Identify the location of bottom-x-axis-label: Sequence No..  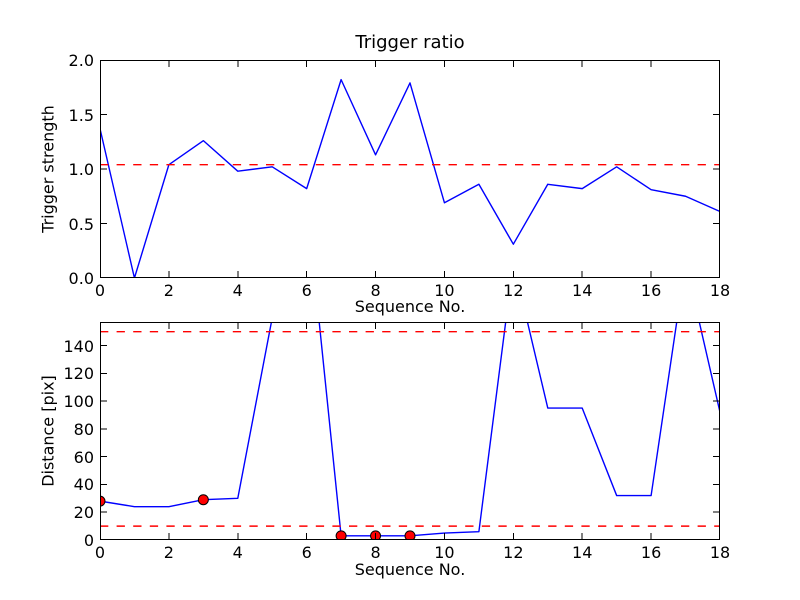
(410, 569).